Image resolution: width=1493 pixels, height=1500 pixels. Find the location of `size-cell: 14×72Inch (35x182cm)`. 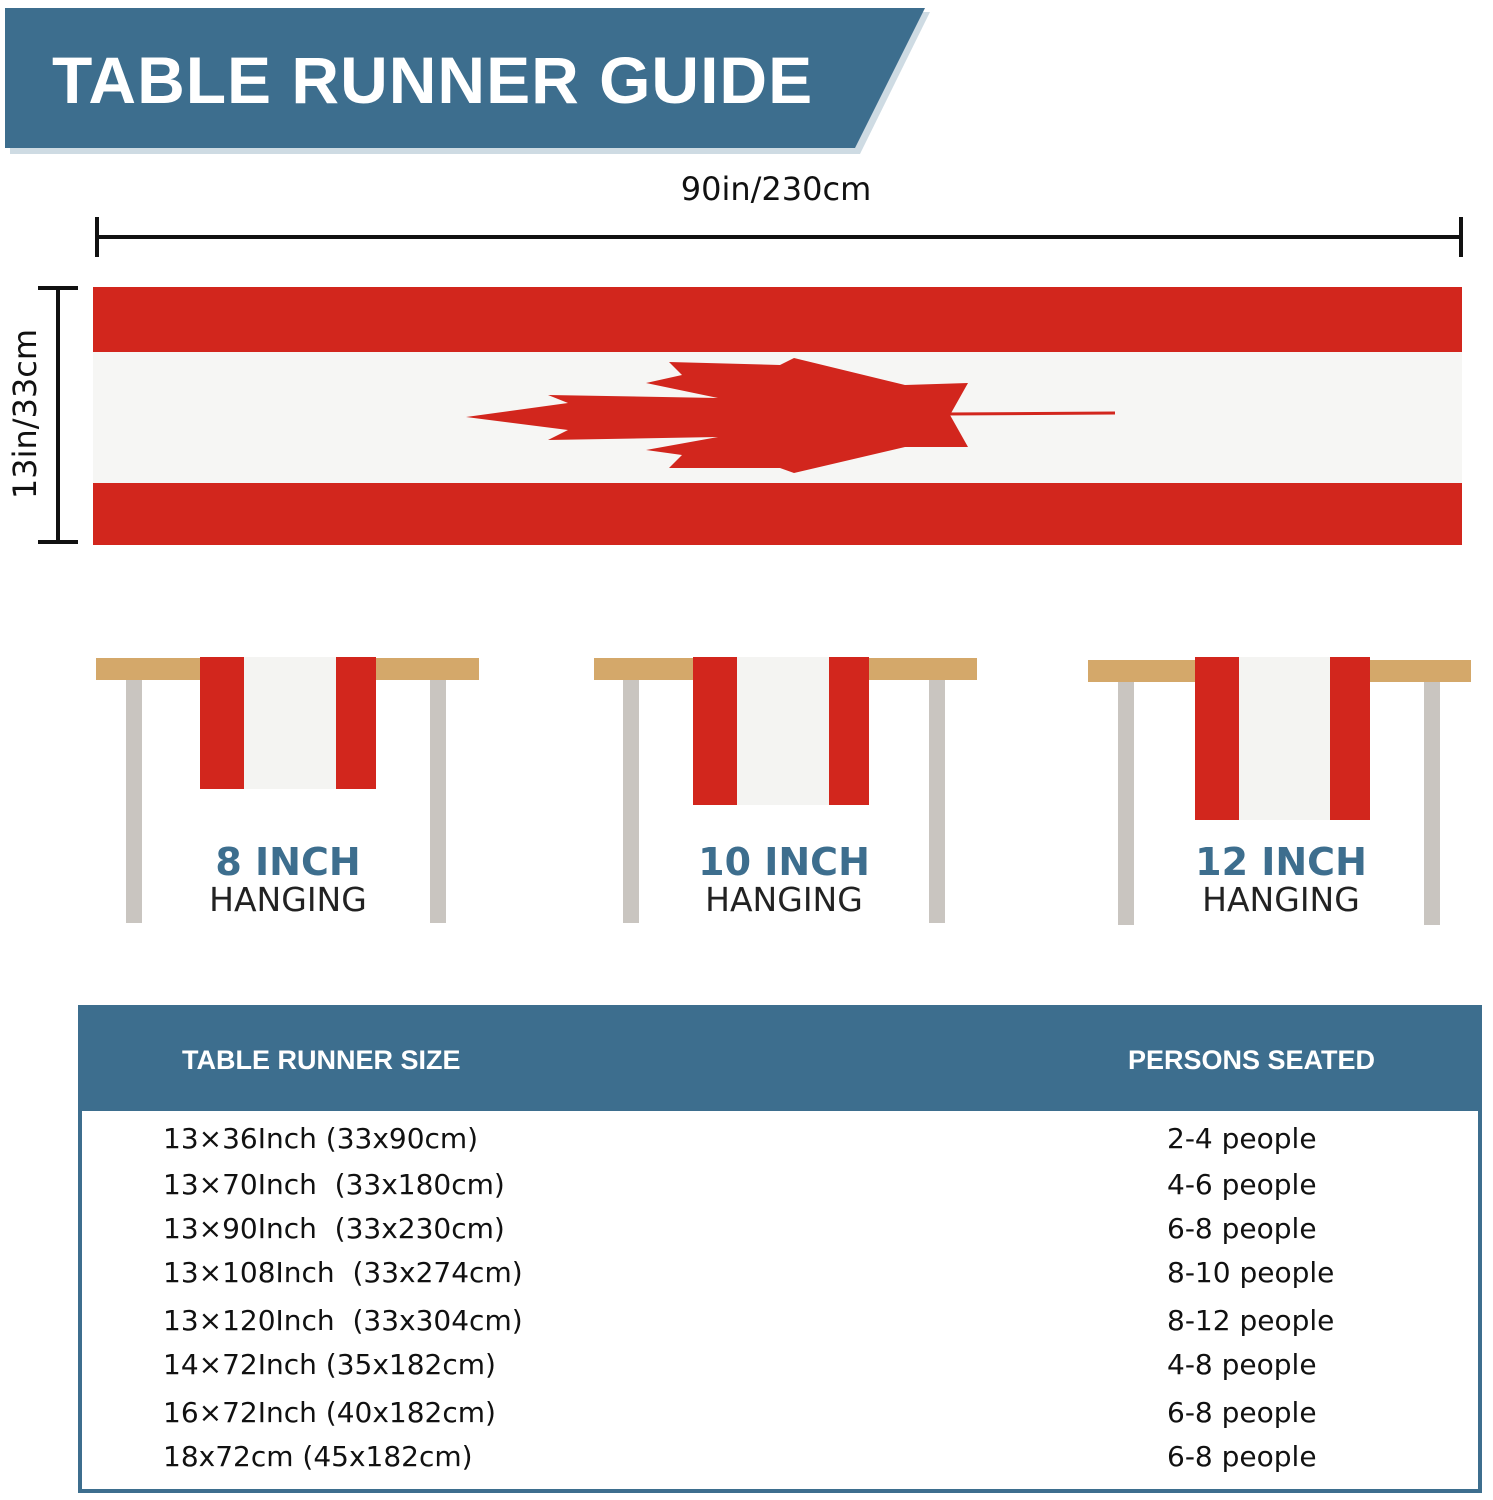

size-cell: 14×72Inch (35x182cm) is located at coordinates (329, 1364).